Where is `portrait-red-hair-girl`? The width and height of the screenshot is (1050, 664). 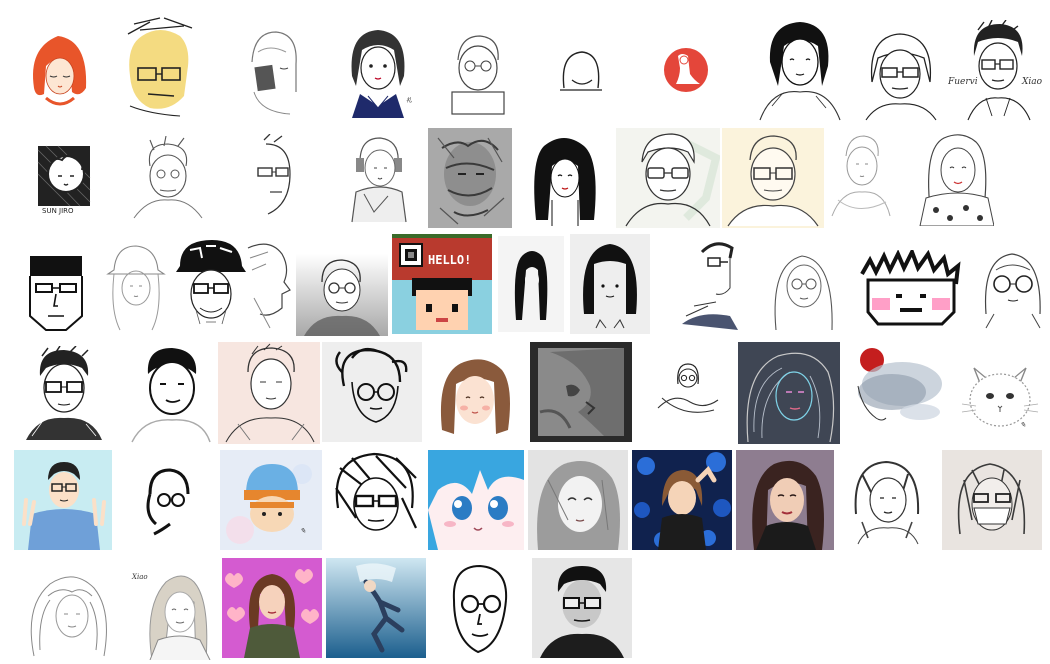 portrait-red-hair-girl is located at coordinates (60, 68).